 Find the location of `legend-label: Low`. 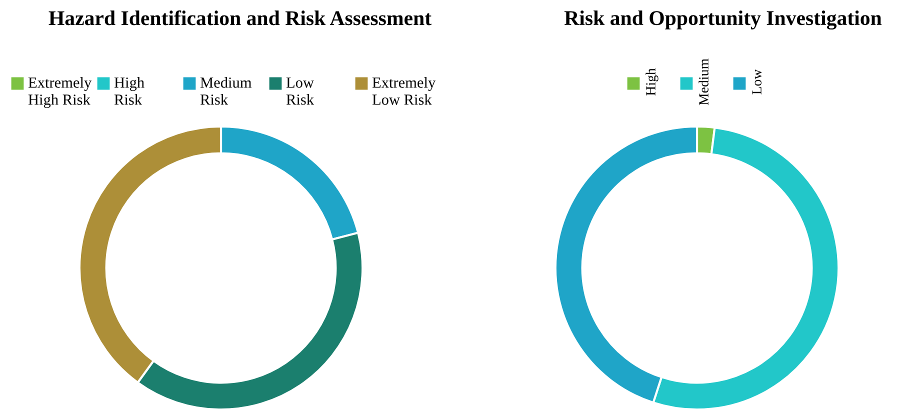

legend-label: Low is located at coordinates (757, 81).